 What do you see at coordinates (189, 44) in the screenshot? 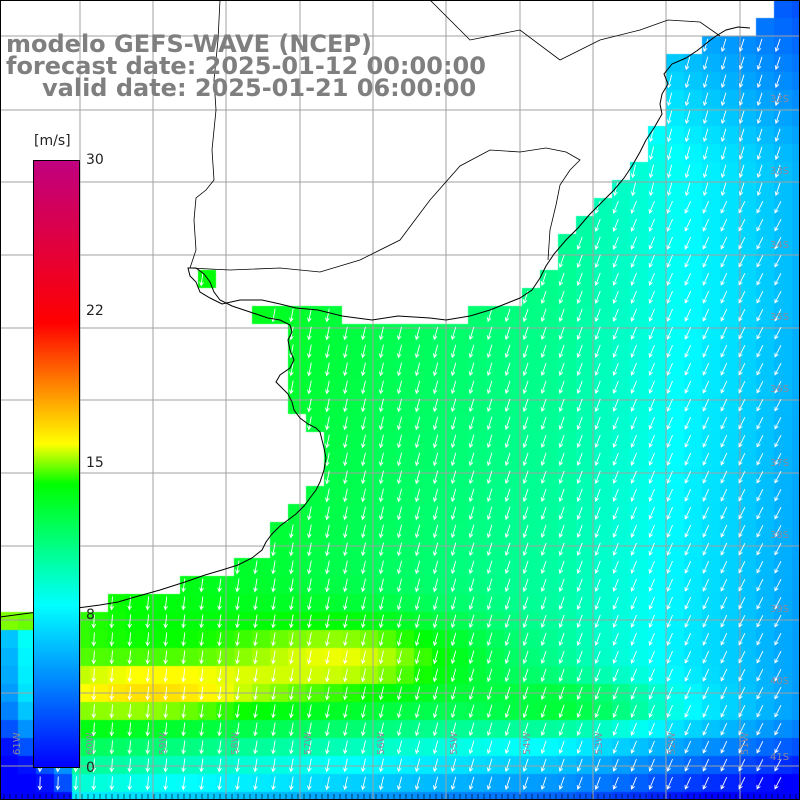
I see `model-title: modelo GEFS-WAVE (NCEP)` at bounding box center [189, 44].